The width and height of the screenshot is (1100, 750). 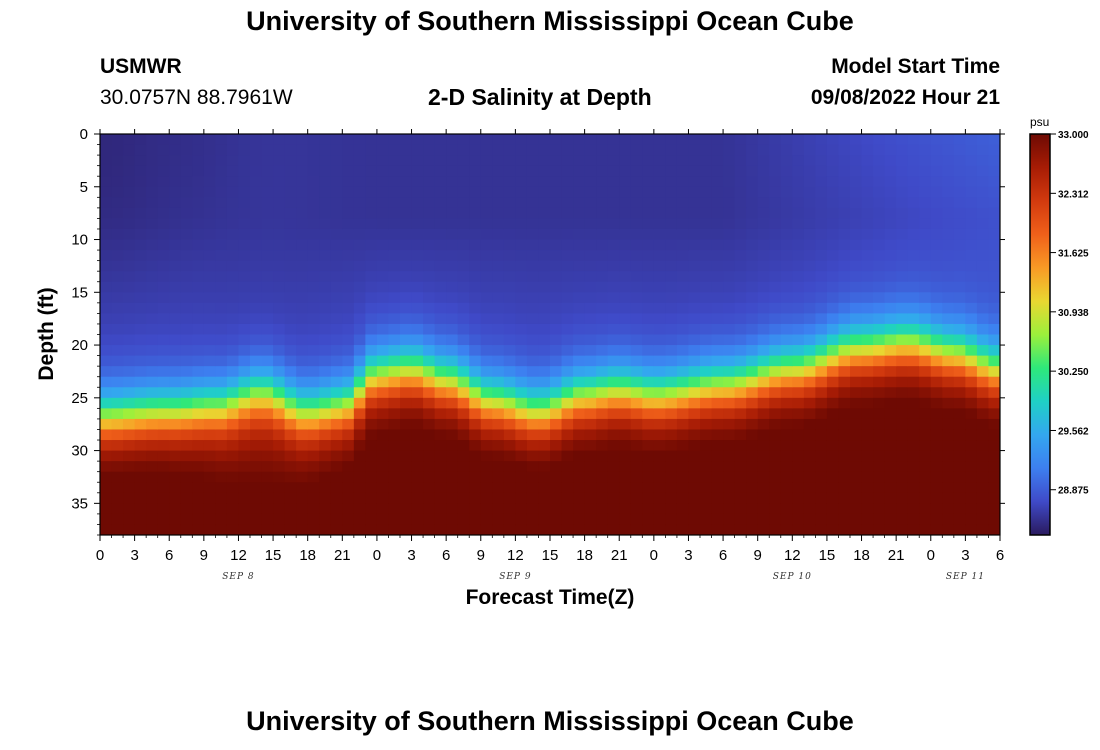 I want to click on x-tick-label: 0, so click(x=100, y=555).